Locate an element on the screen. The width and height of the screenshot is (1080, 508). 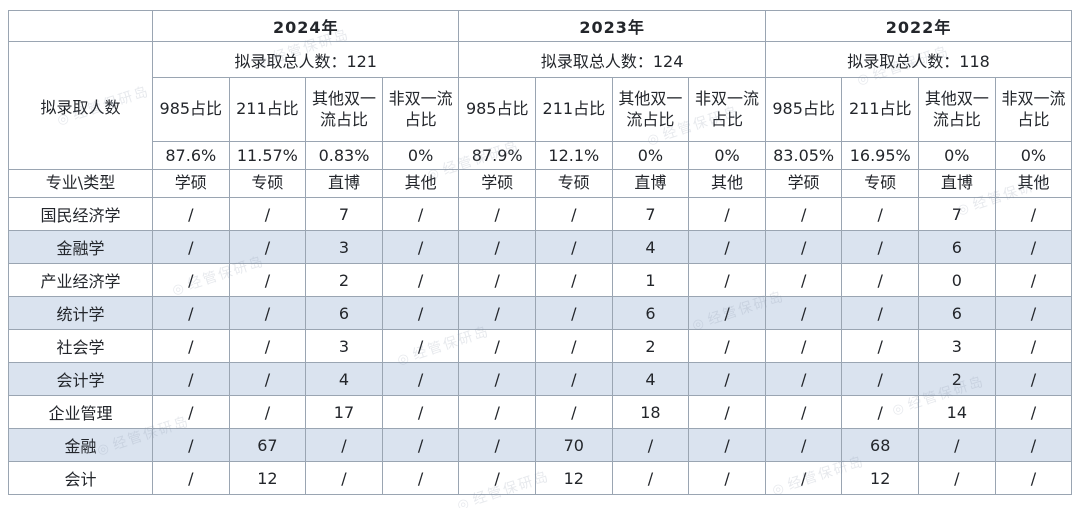
value-cell: 0 is located at coordinates (957, 280).